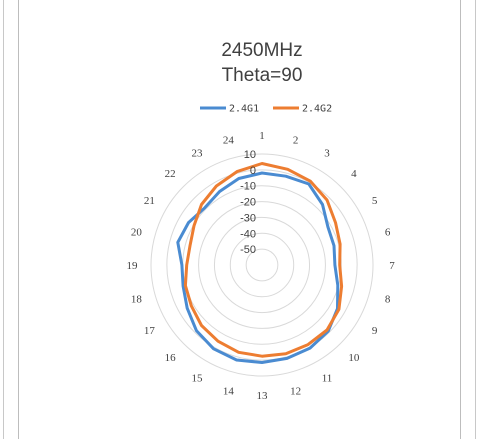  I want to click on angle-tick-label: 8, so click(388, 300).